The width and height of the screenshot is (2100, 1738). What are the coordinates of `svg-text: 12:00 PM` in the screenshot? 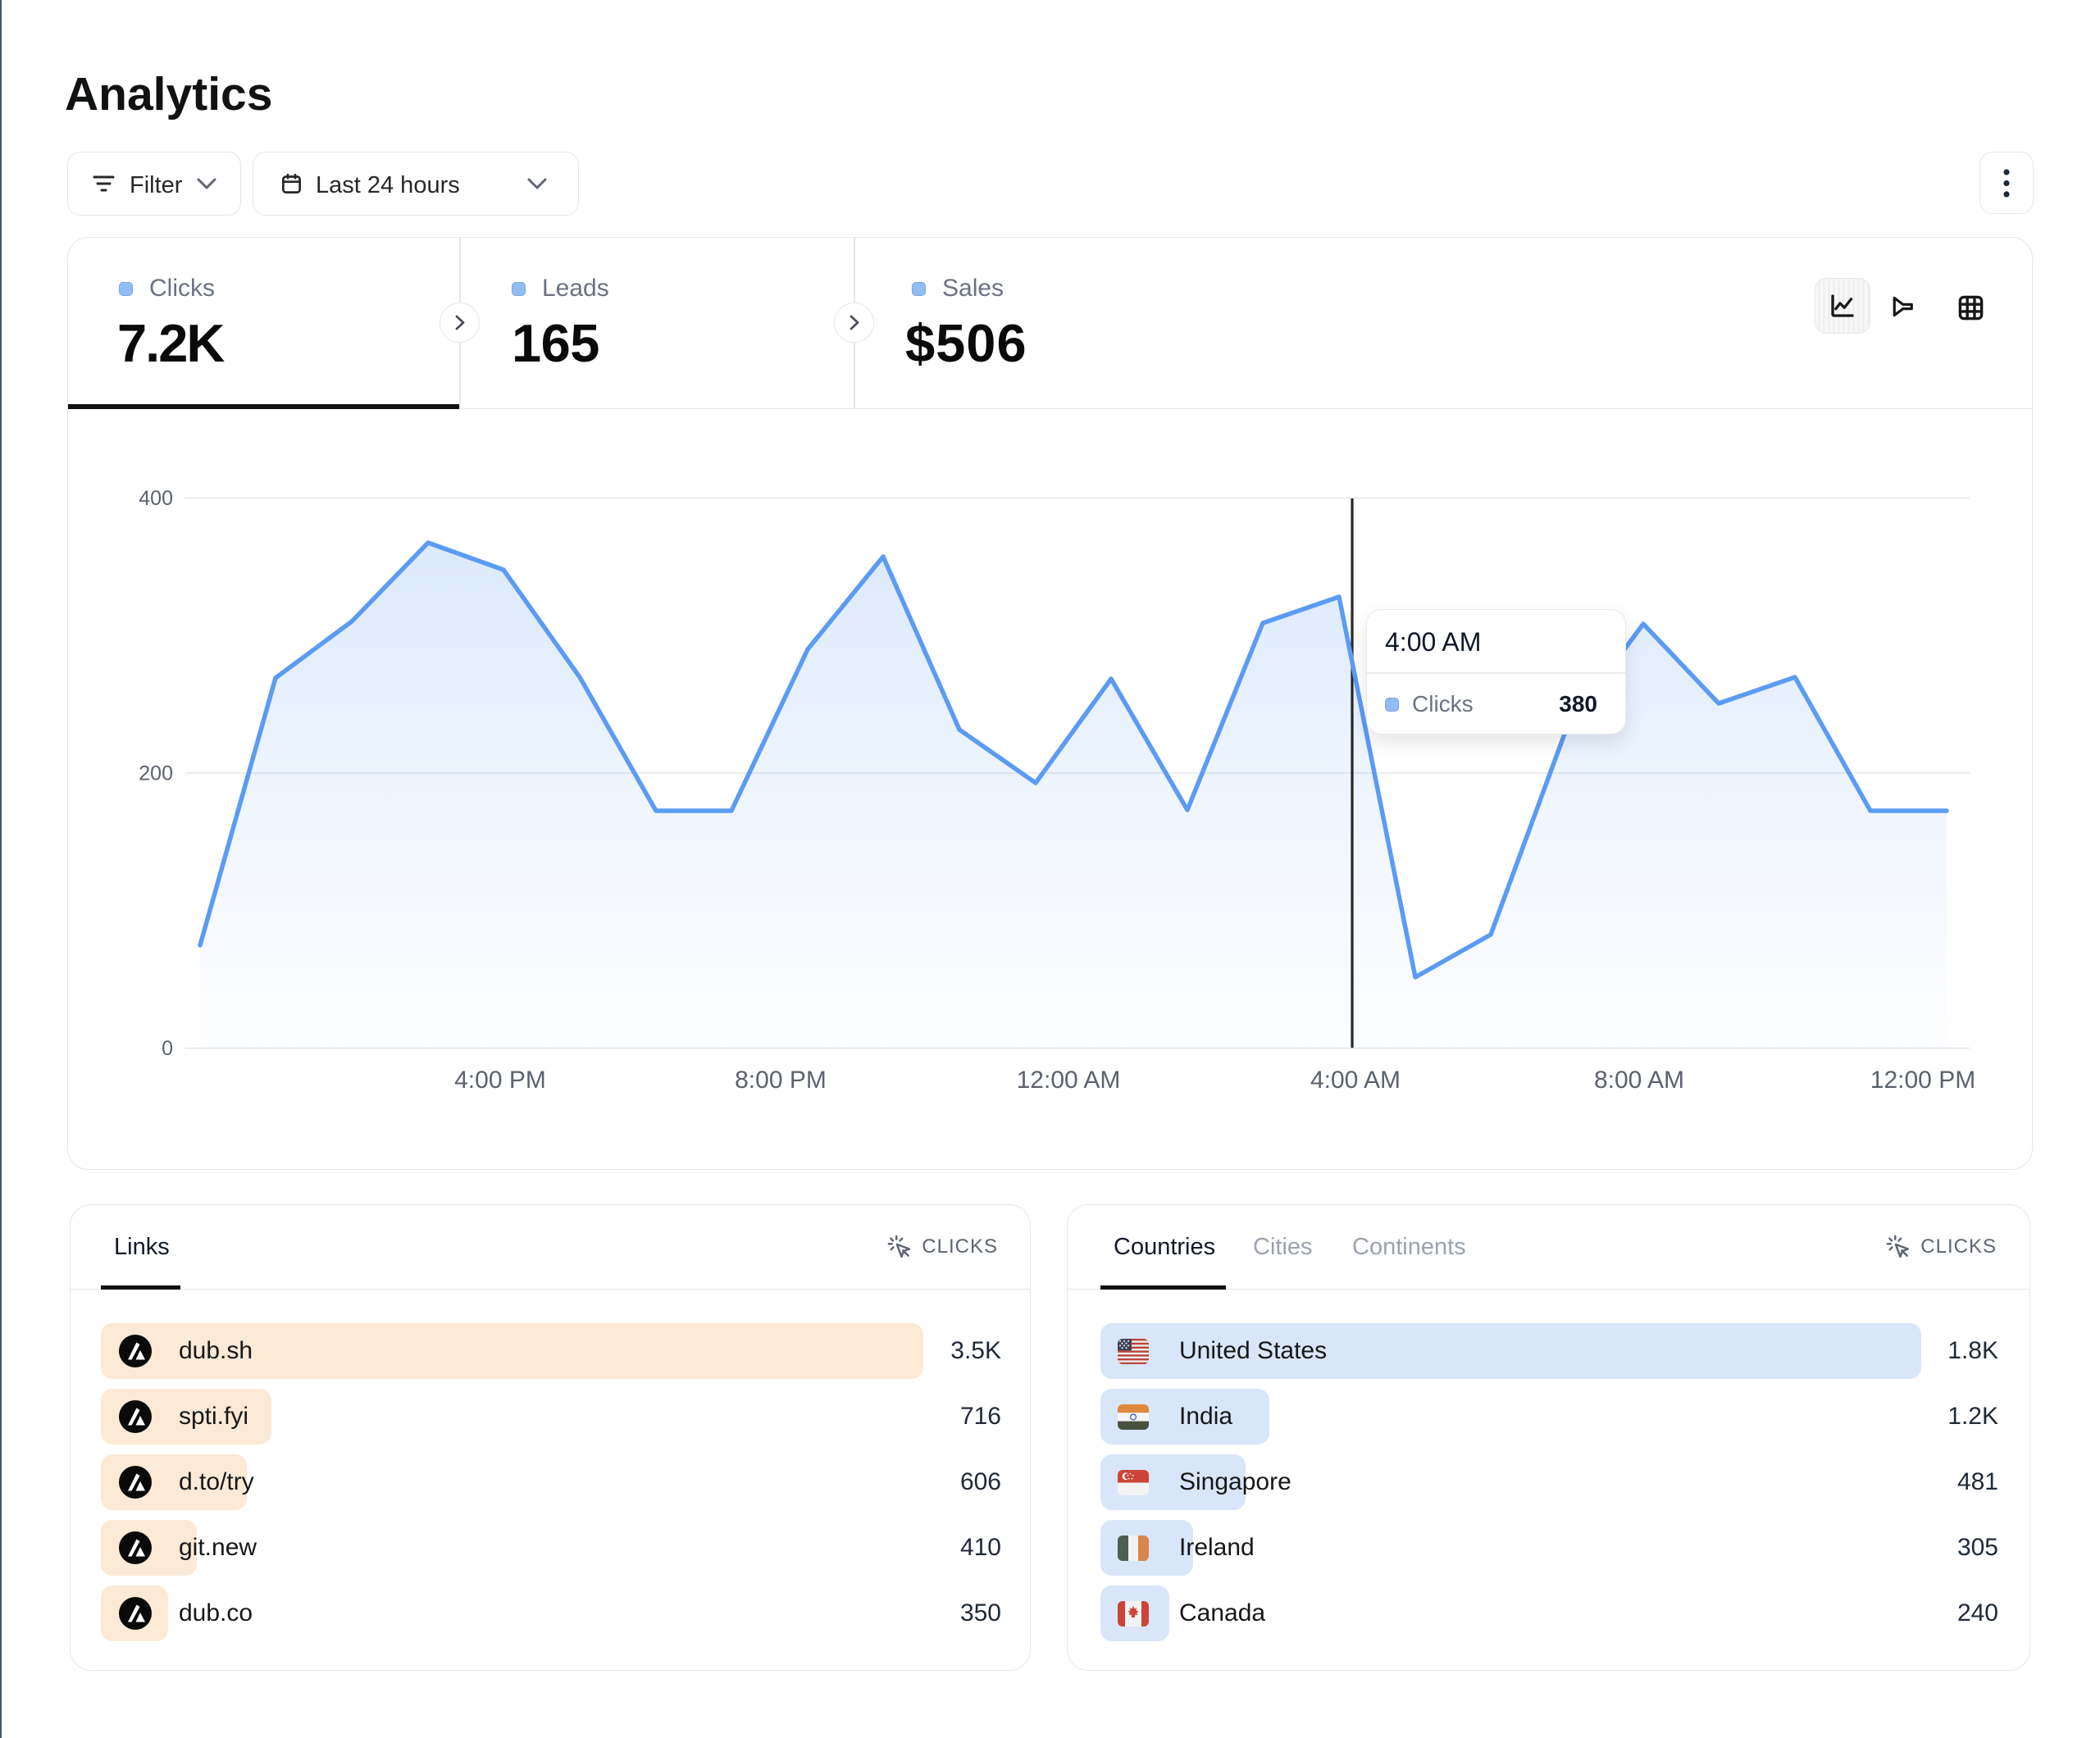 It's located at (1922, 1080).